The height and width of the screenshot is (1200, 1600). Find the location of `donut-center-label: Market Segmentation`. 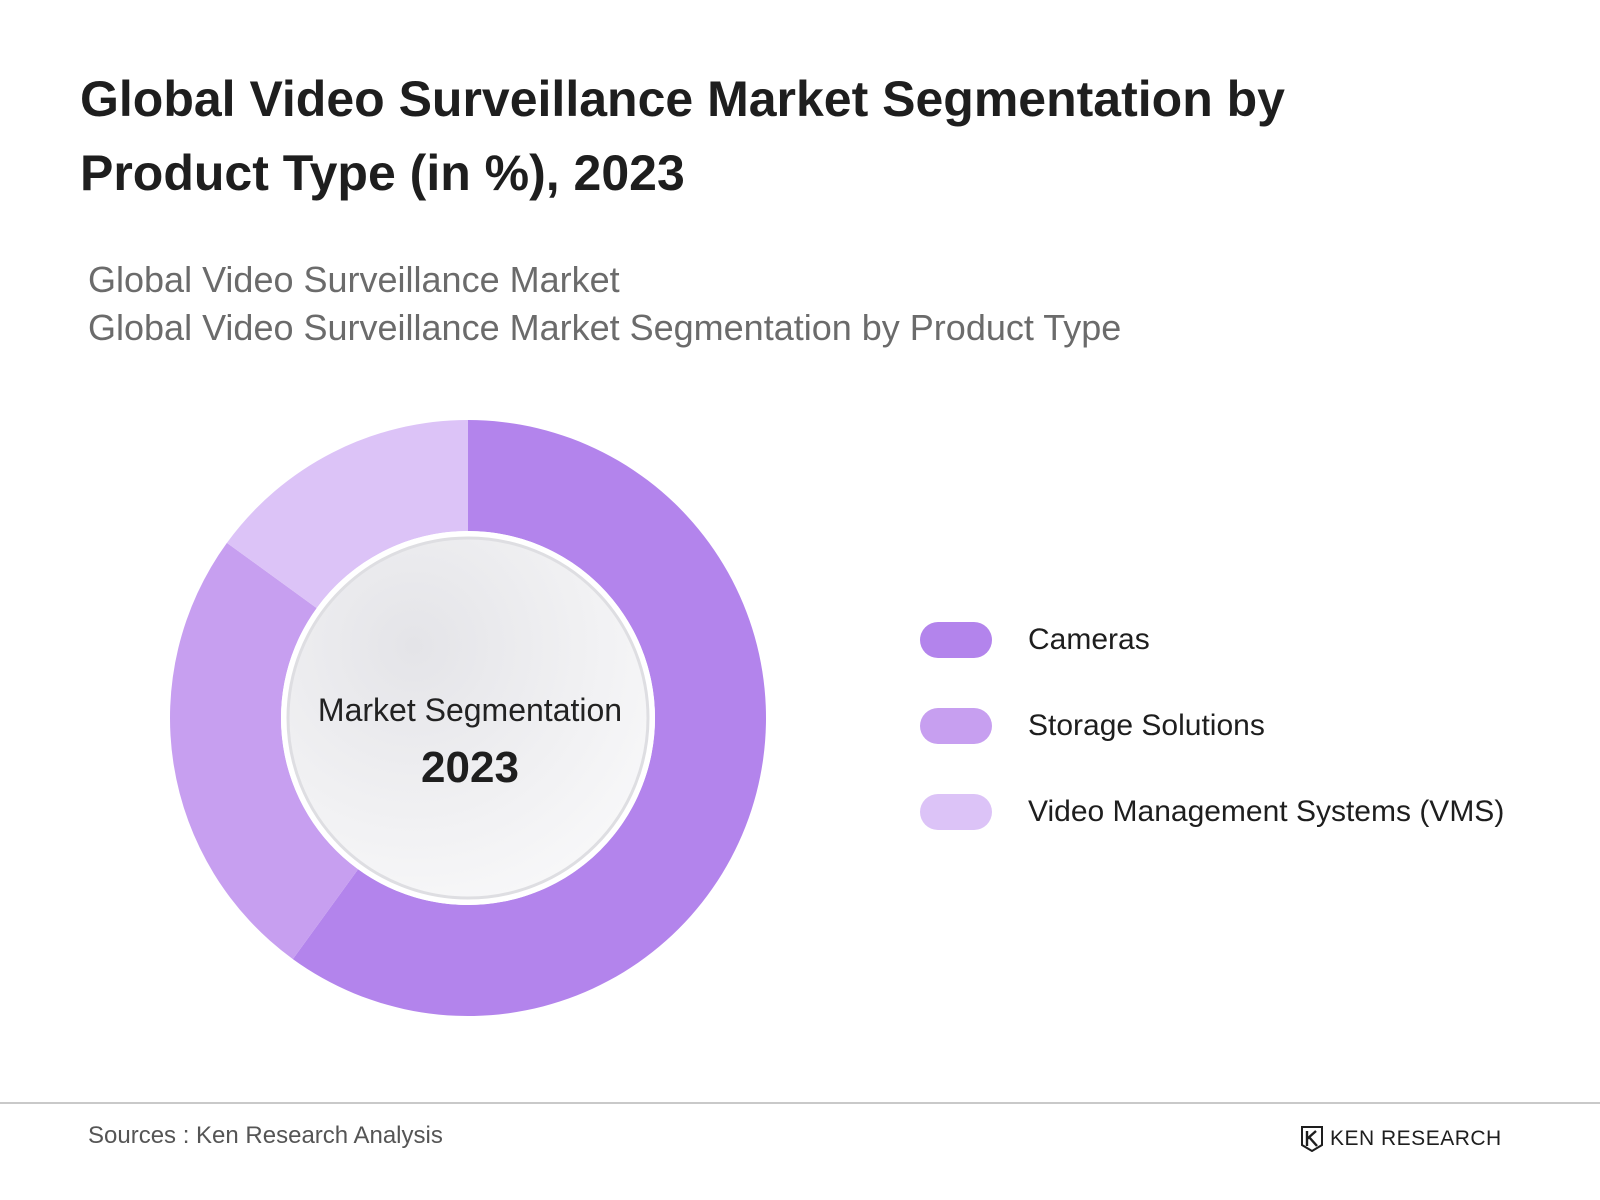

donut-center-label: Market Segmentation is located at coordinates (470, 710).